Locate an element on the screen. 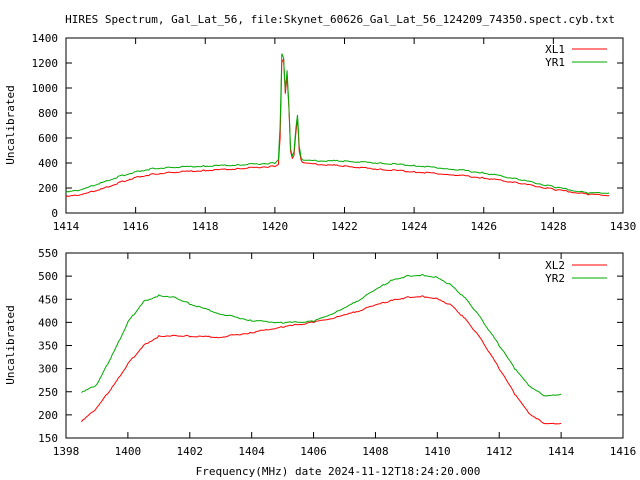 Image resolution: width=640 pixels, height=480 pixels. y-tick-label: 150 is located at coordinates (48, 438).